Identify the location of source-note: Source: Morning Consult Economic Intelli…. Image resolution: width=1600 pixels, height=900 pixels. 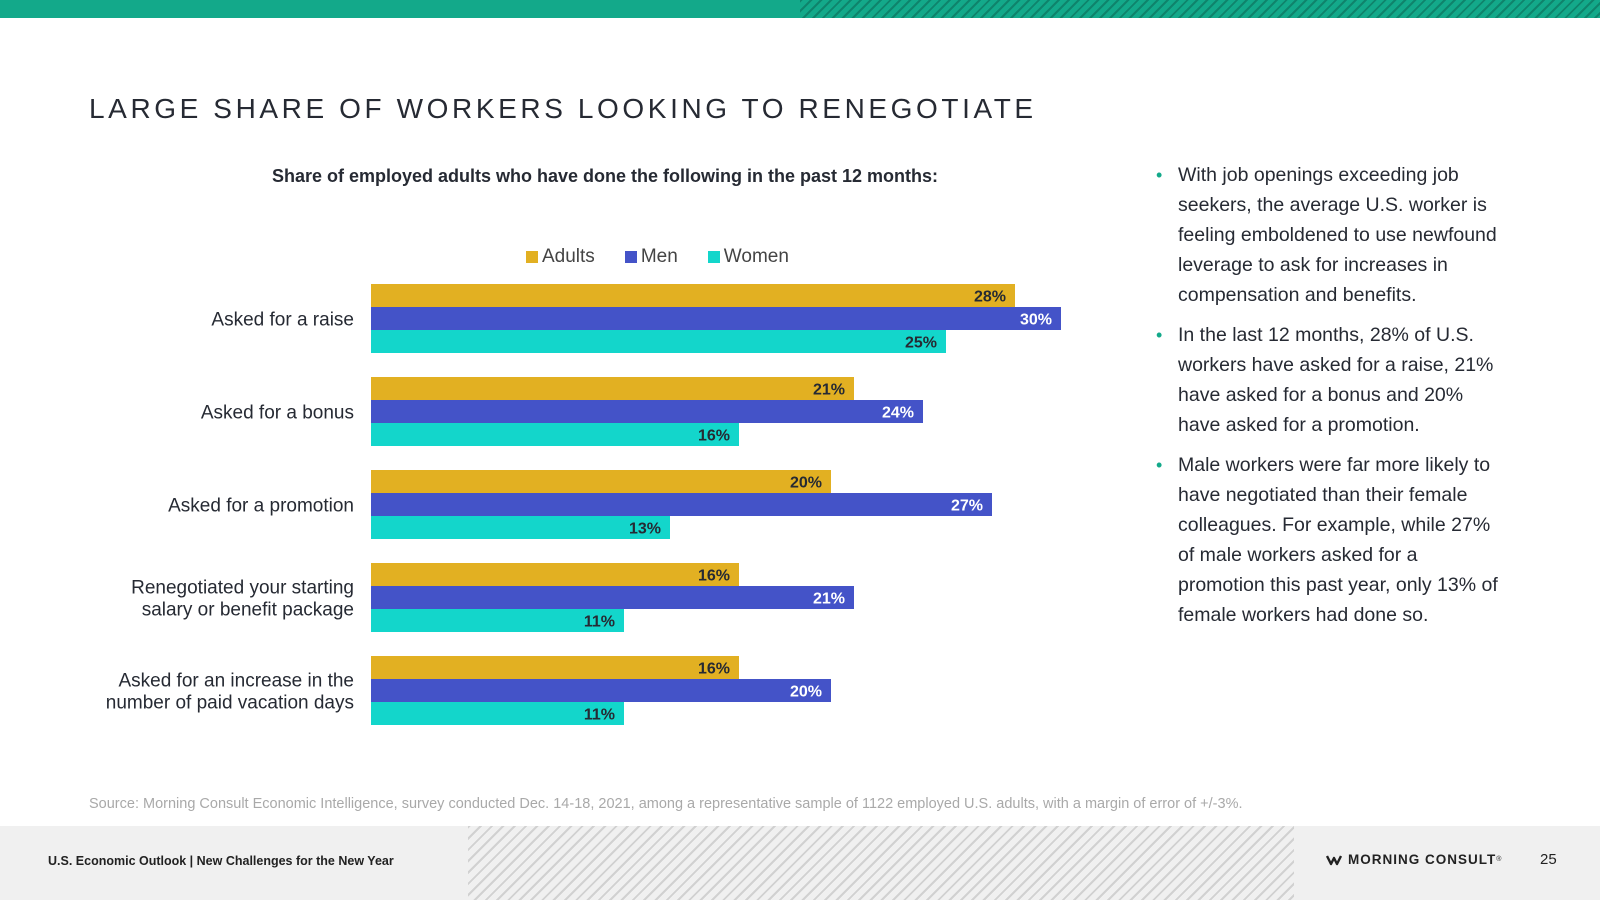
(666, 804).